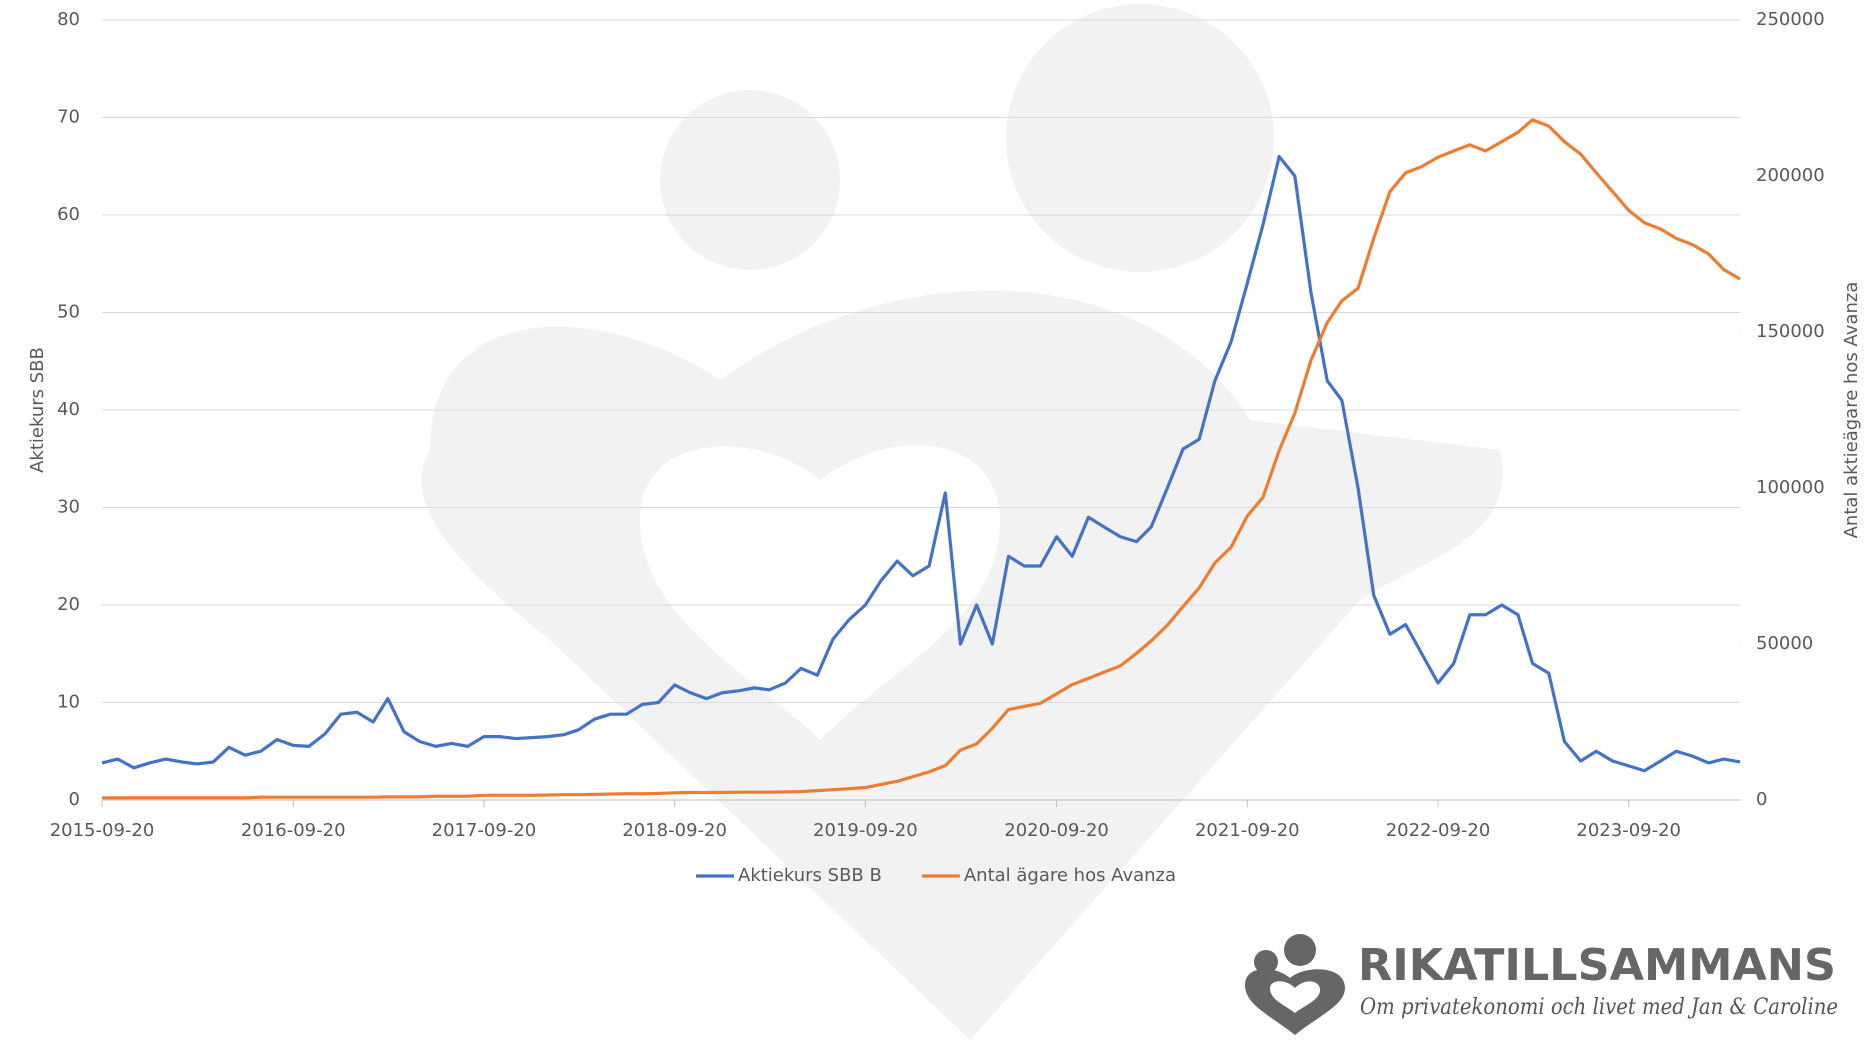 Image resolution: width=1872 pixels, height=1048 pixels. What do you see at coordinates (1628, 830) in the screenshot?
I see `x-tick-label: 2023-09-20` at bounding box center [1628, 830].